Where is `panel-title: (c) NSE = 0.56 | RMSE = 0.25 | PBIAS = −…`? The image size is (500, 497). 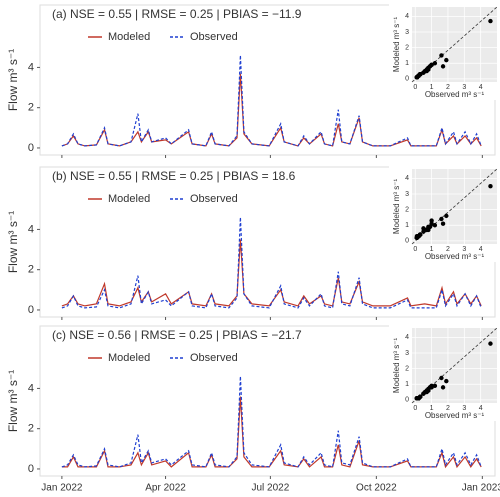
panel-title: (c) NSE = 0.56 | RMSE = 0.25 | PBIAS = −… is located at coordinates (177, 335).